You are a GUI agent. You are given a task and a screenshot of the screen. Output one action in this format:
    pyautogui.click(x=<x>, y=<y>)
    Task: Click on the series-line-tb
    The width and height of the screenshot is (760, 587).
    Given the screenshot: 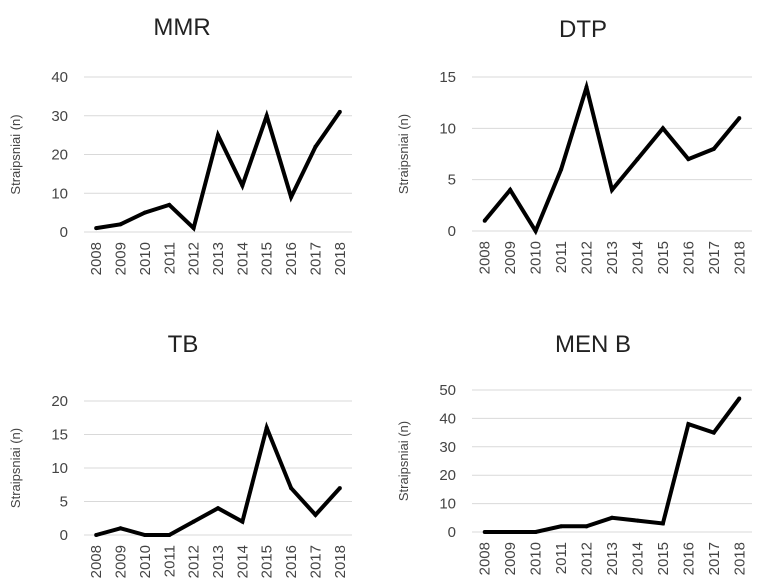 What is the action you would take?
    pyautogui.click(x=218, y=479)
    